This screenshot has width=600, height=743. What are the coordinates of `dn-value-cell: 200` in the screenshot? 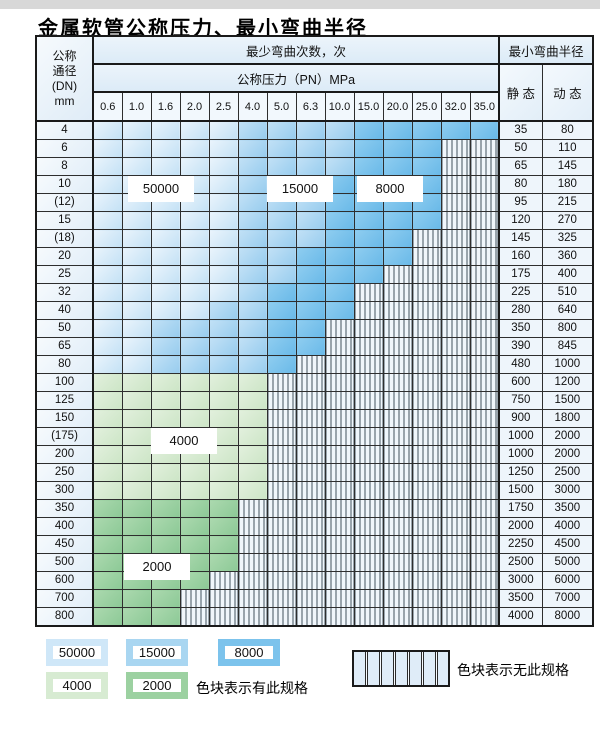 It's located at (64, 454).